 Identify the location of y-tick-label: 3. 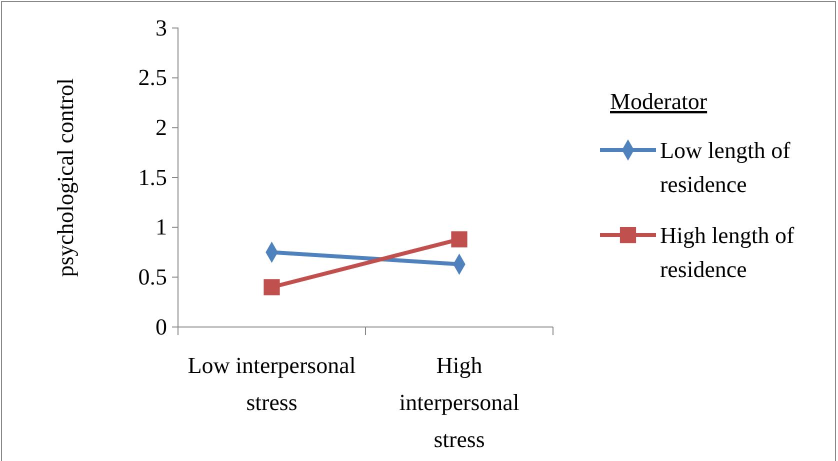
(161, 27).